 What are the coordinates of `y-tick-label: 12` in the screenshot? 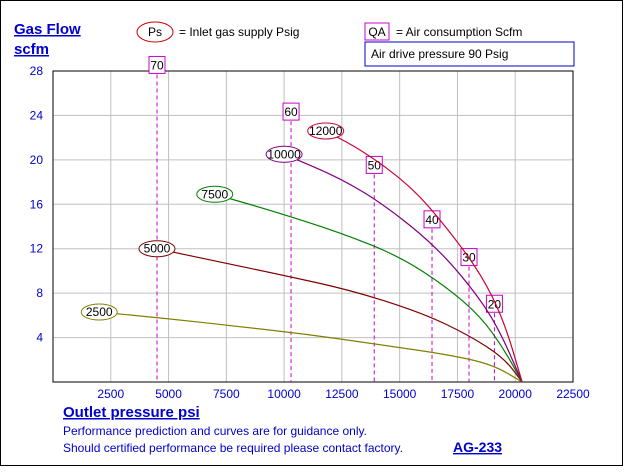 It's located at (37, 249).